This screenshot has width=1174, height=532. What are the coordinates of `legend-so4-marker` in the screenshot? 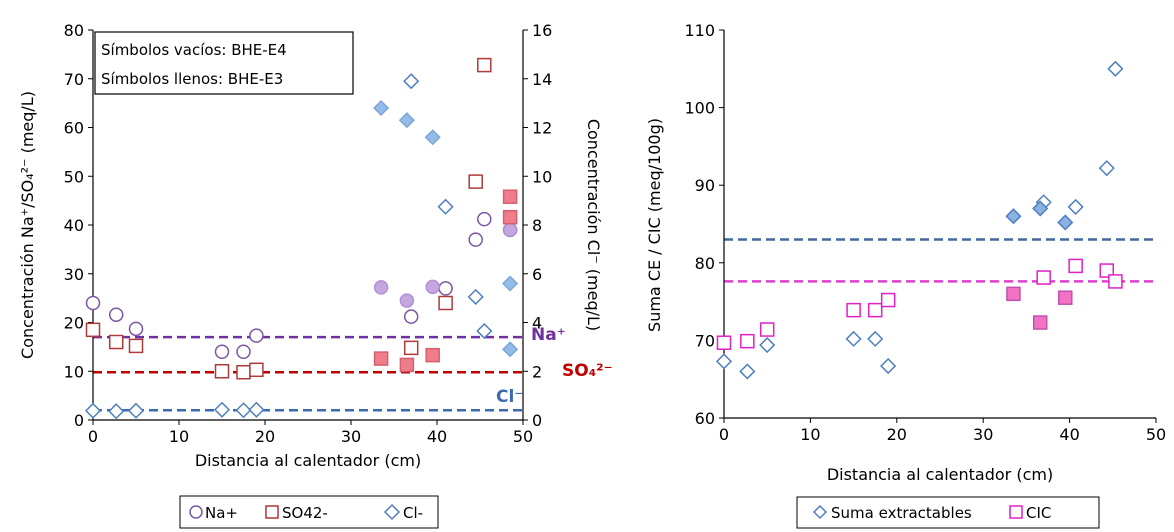 It's located at (272, 512).